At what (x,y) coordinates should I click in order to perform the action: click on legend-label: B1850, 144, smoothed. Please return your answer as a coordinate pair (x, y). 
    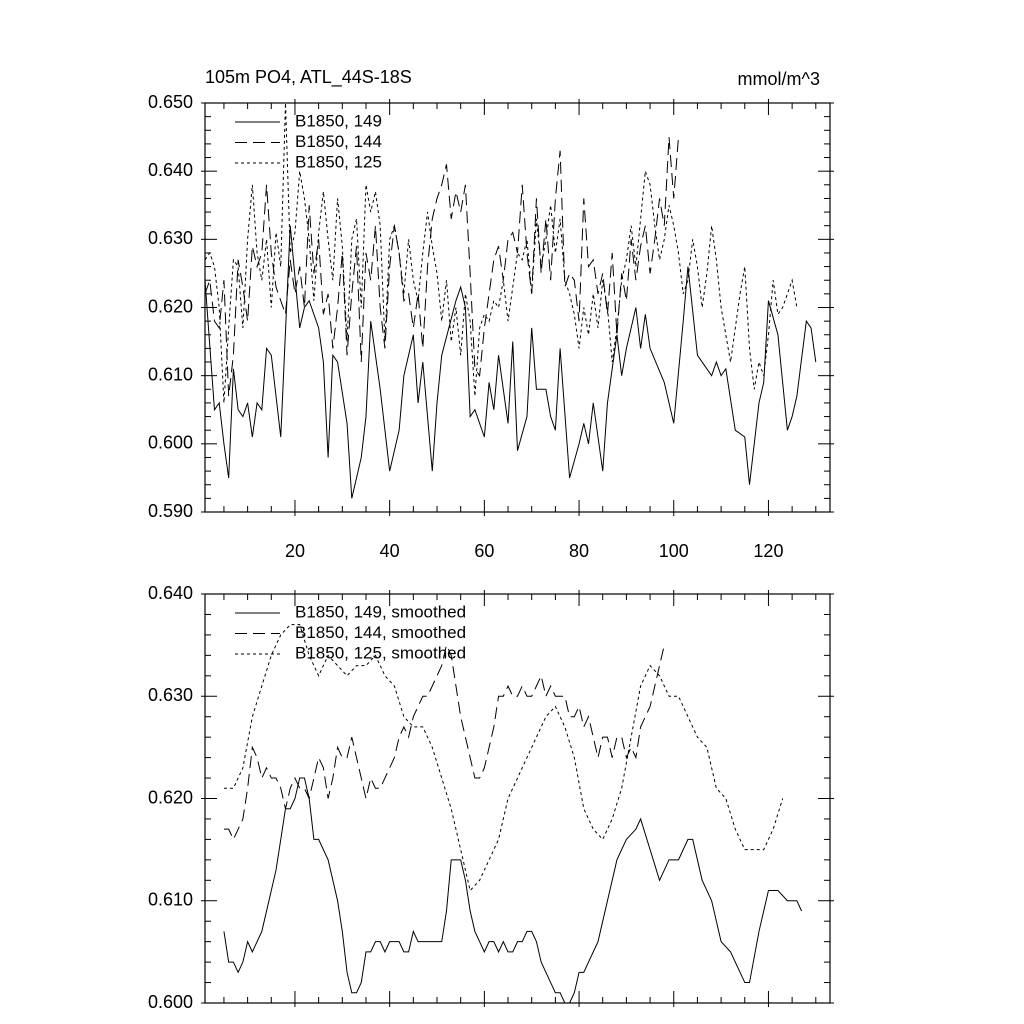
    Looking at the image, I should click on (380, 632).